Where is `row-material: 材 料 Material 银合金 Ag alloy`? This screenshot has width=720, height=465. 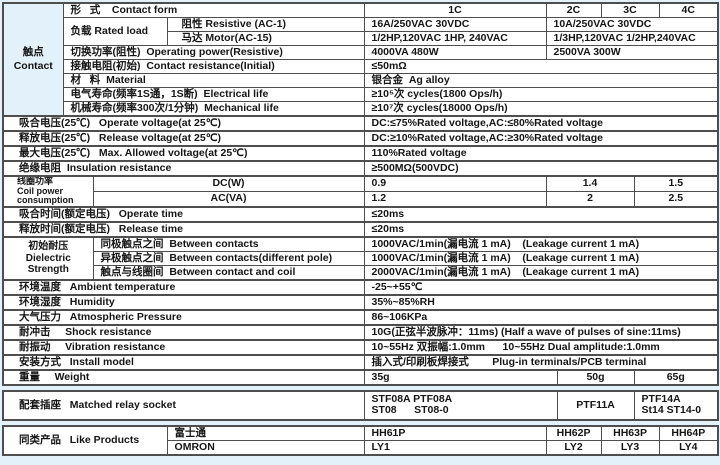 row-material: 材 料 Material 银合金 Ag alloy is located at coordinates (361, 80).